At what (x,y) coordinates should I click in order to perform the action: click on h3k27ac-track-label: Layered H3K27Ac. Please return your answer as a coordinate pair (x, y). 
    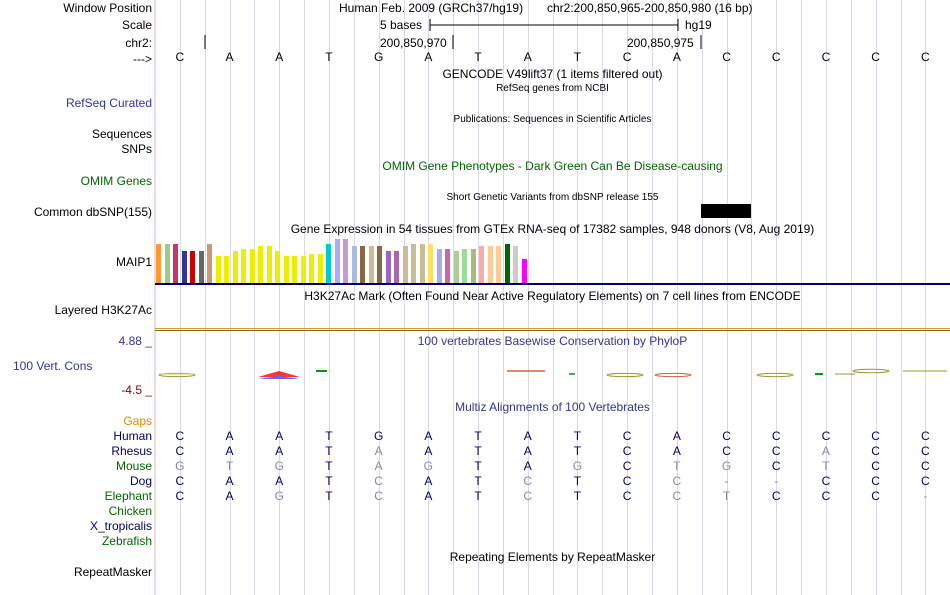
    Looking at the image, I should click on (103, 310).